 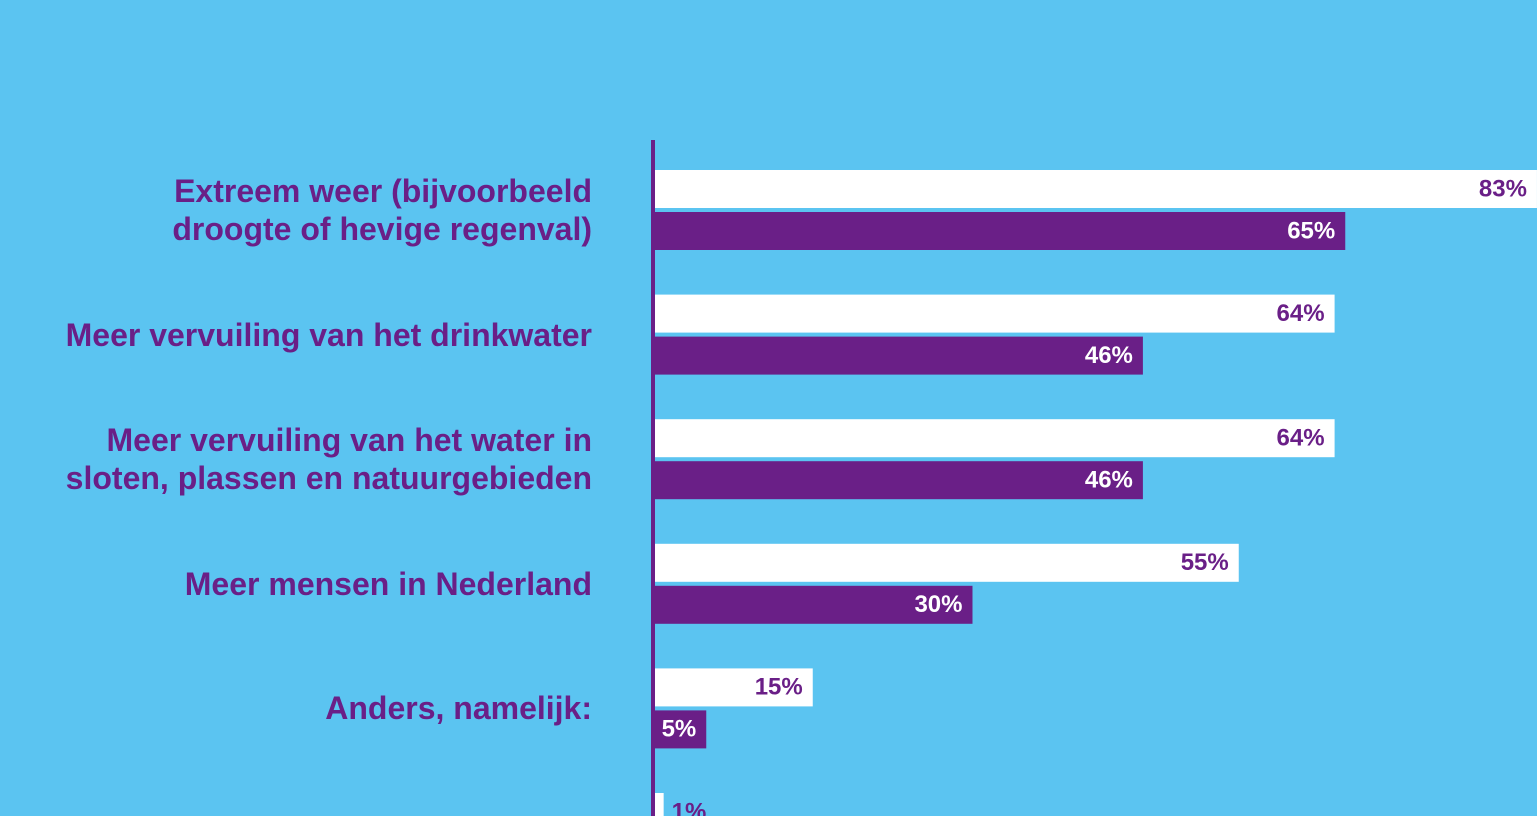 I want to click on value-label: 1%, so click(x=689, y=807).